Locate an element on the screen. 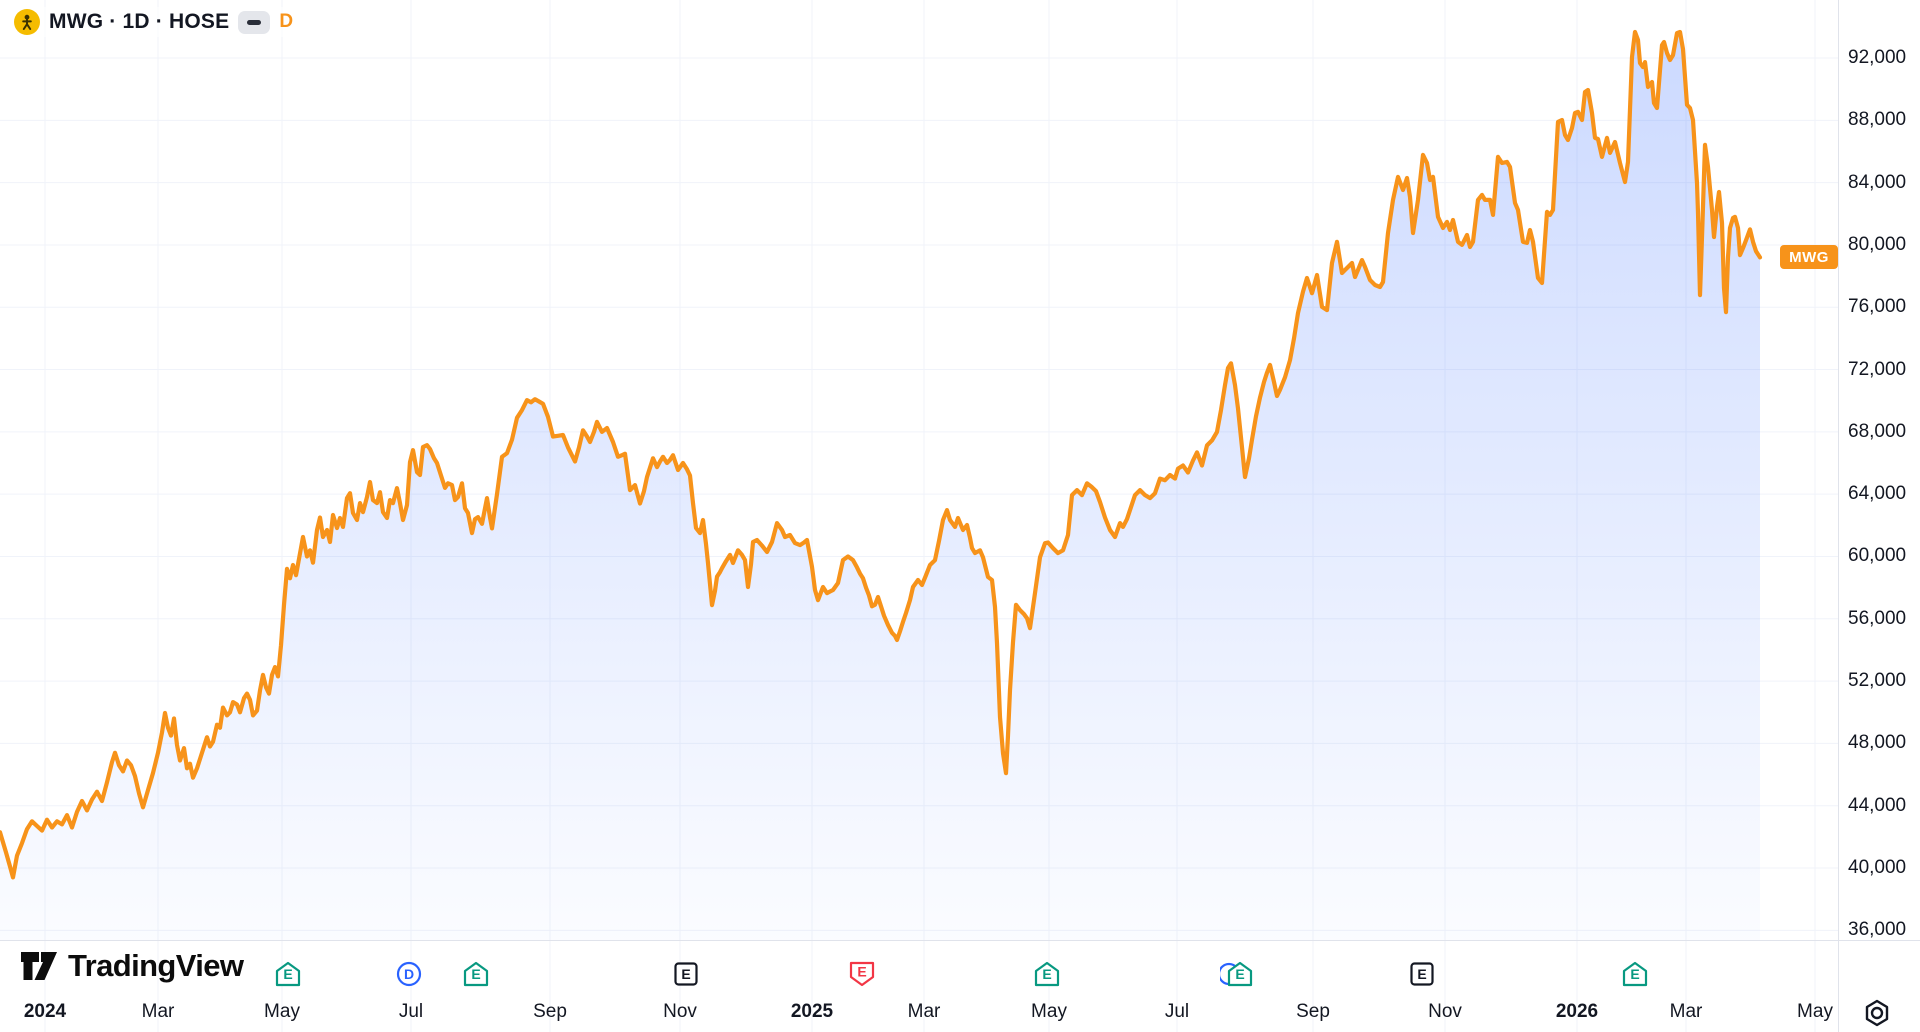  last-price-label: MWG is located at coordinates (1809, 257).